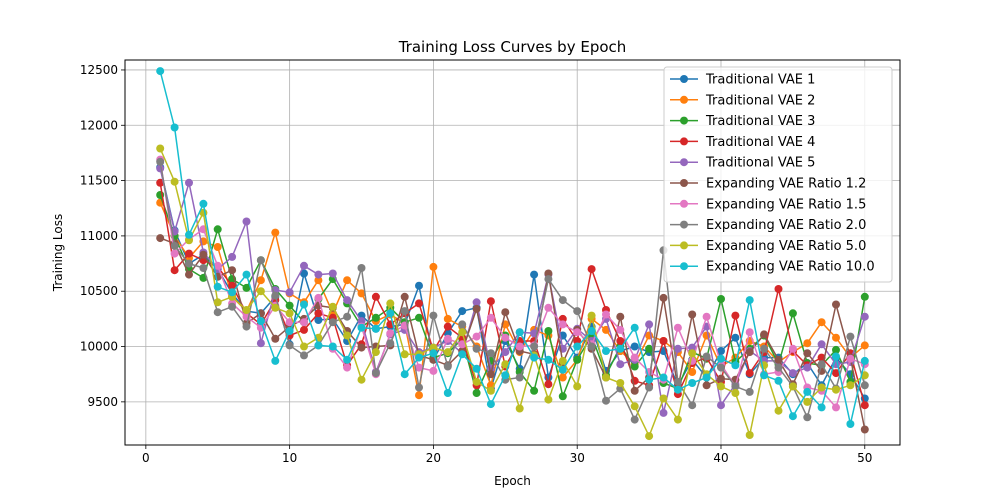  Describe the element at coordinates (99, 181) in the screenshot. I see `y-tick-label: 11500` at that location.